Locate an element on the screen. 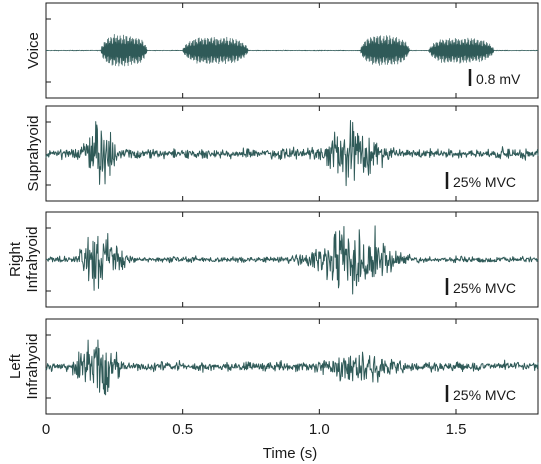 The width and height of the screenshot is (541, 464). trace-right-infrahyoid is located at coordinates (292, 260).